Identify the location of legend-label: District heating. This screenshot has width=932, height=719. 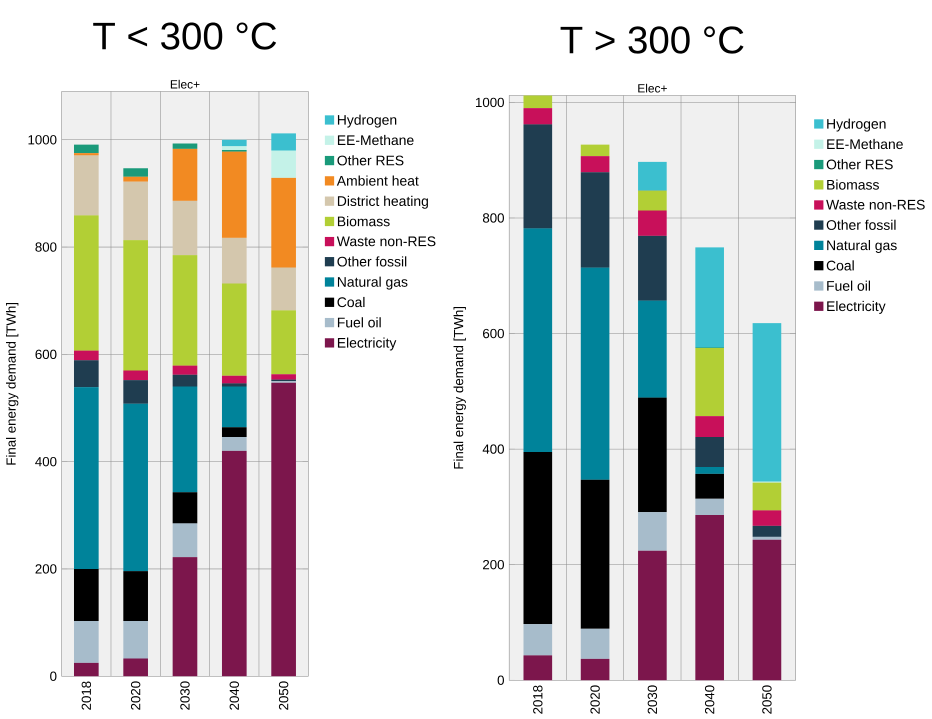
(383, 202).